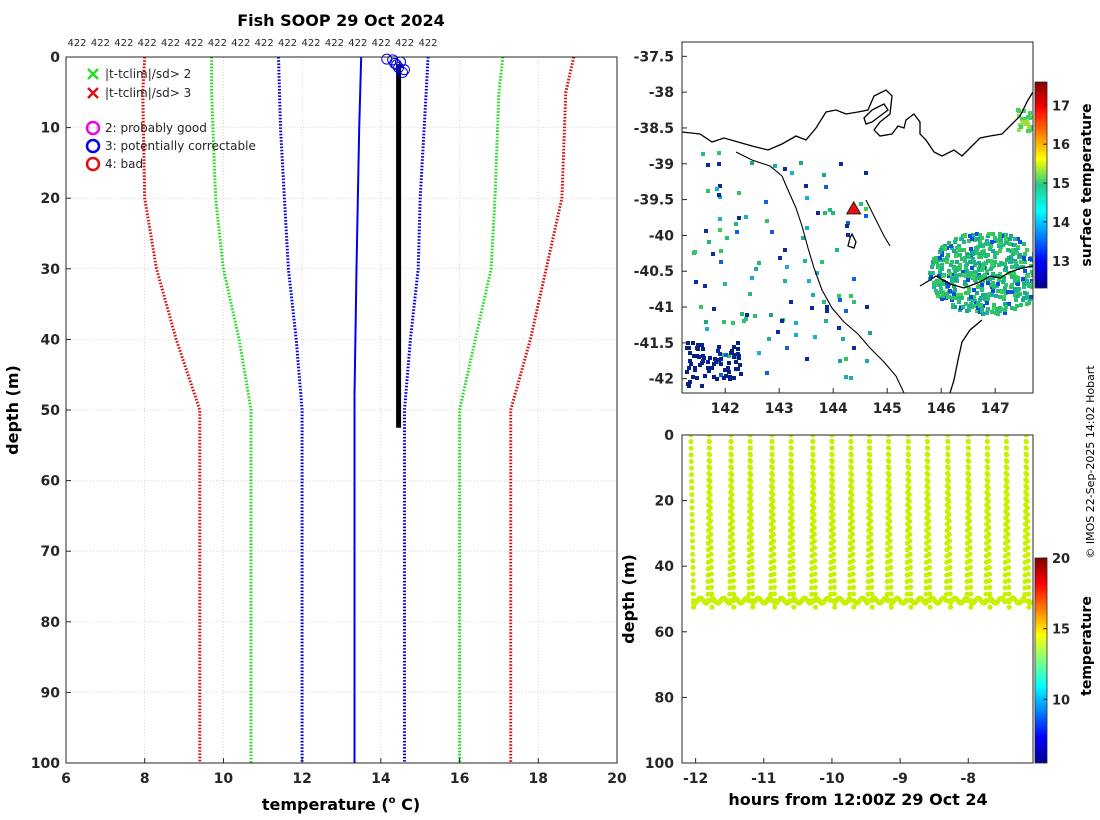  I want to click on map-colorbar-label: surface temperature, so click(1087, 184).